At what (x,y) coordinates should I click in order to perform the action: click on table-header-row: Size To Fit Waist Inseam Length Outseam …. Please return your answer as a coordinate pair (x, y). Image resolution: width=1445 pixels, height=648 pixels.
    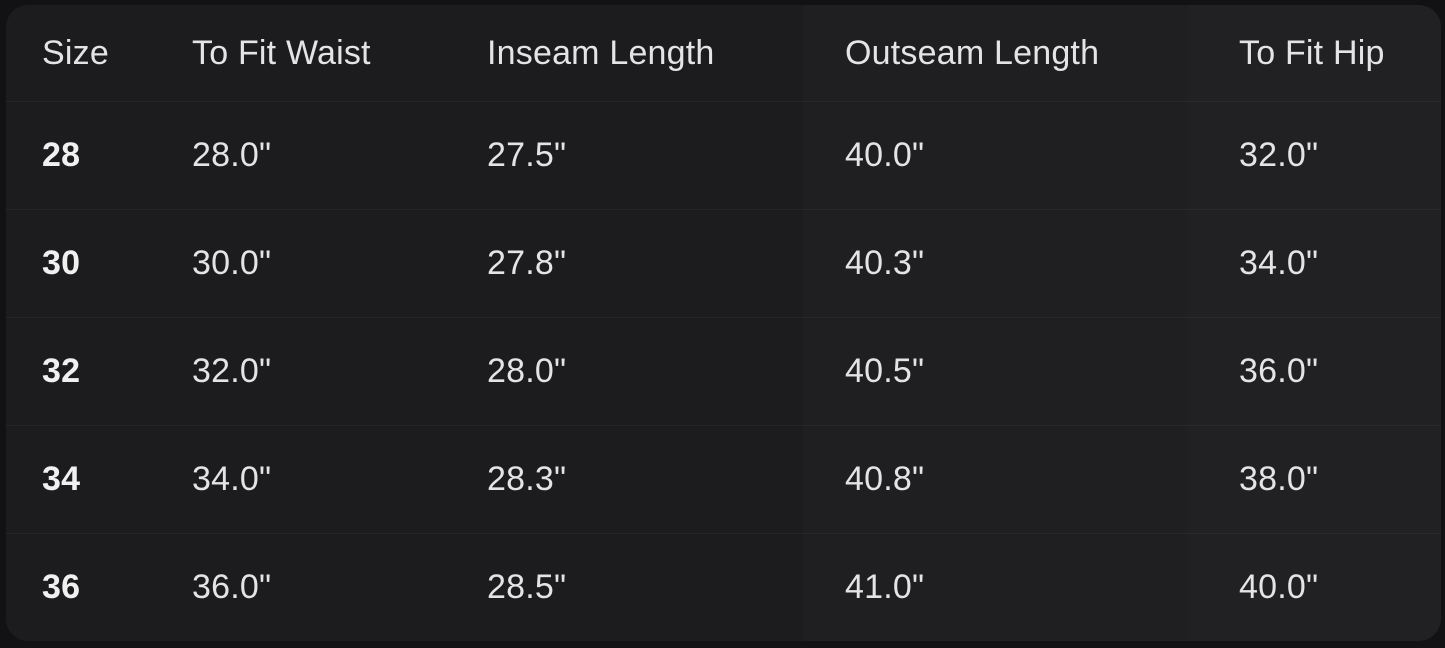
    Looking at the image, I should click on (723, 53).